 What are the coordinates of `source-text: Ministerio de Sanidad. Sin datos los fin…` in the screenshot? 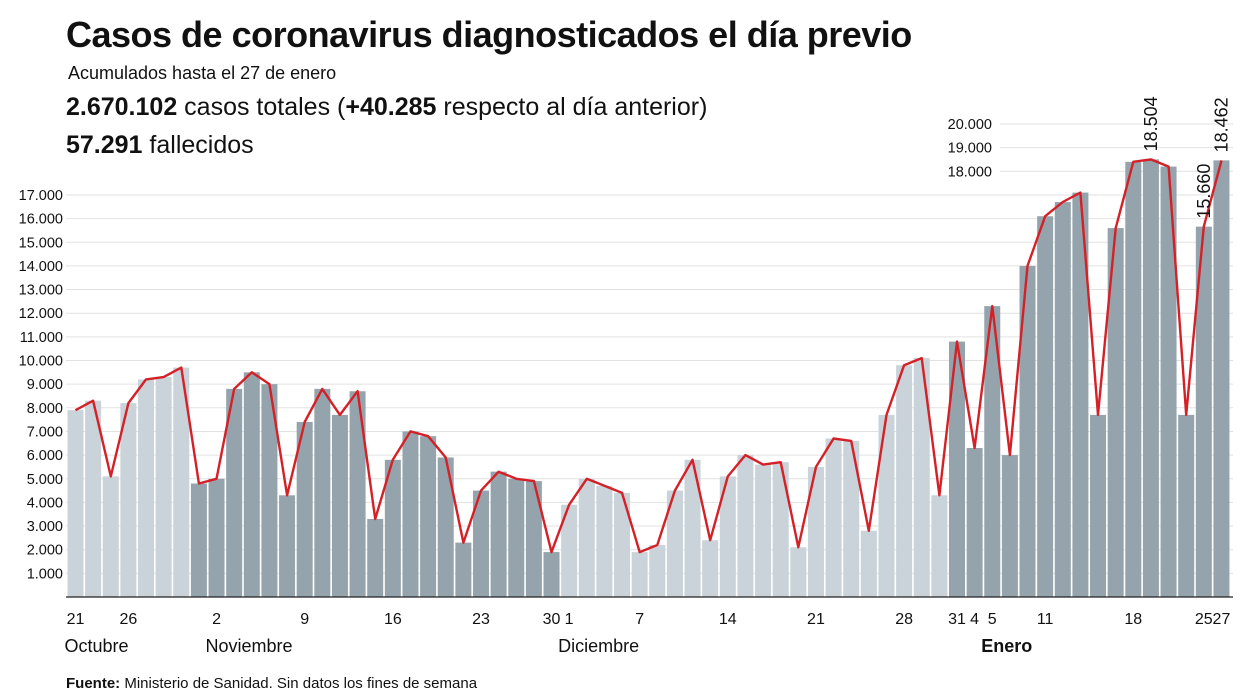 It's located at (299, 683).